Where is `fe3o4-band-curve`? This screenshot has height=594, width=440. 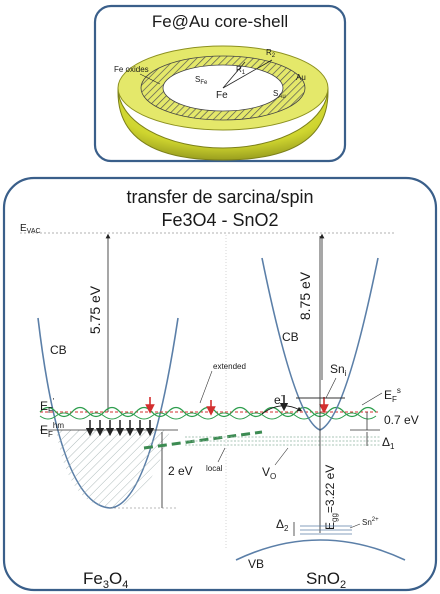 fe3o4-band-curve is located at coordinates (108, 413).